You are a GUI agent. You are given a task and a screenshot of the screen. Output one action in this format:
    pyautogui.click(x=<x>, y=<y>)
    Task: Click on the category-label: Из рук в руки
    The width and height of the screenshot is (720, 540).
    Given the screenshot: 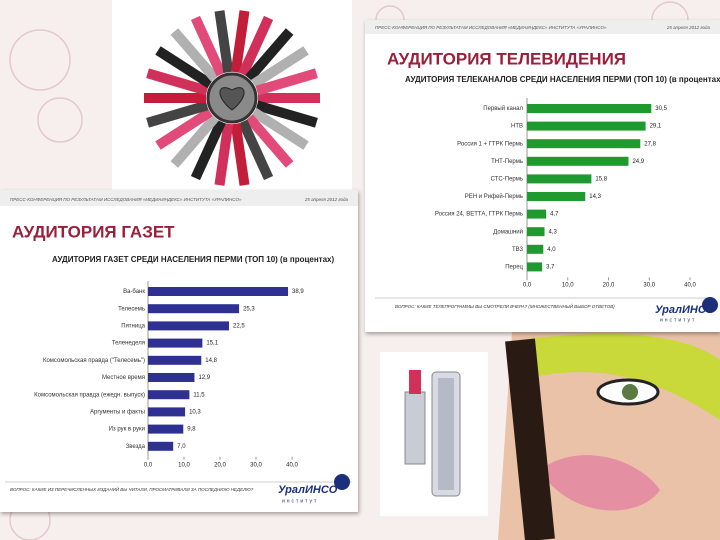 What is the action you would take?
    pyautogui.click(x=127, y=430)
    